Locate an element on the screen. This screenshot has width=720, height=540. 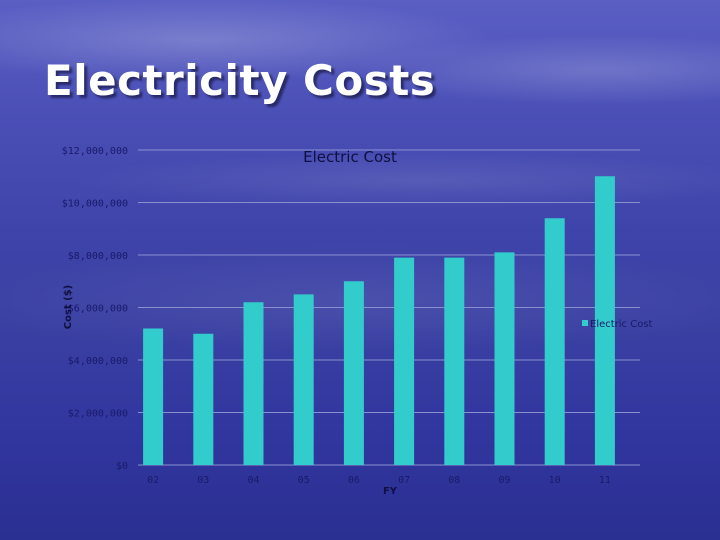
y-tick-label: $12,000,000 is located at coordinates (95, 151).